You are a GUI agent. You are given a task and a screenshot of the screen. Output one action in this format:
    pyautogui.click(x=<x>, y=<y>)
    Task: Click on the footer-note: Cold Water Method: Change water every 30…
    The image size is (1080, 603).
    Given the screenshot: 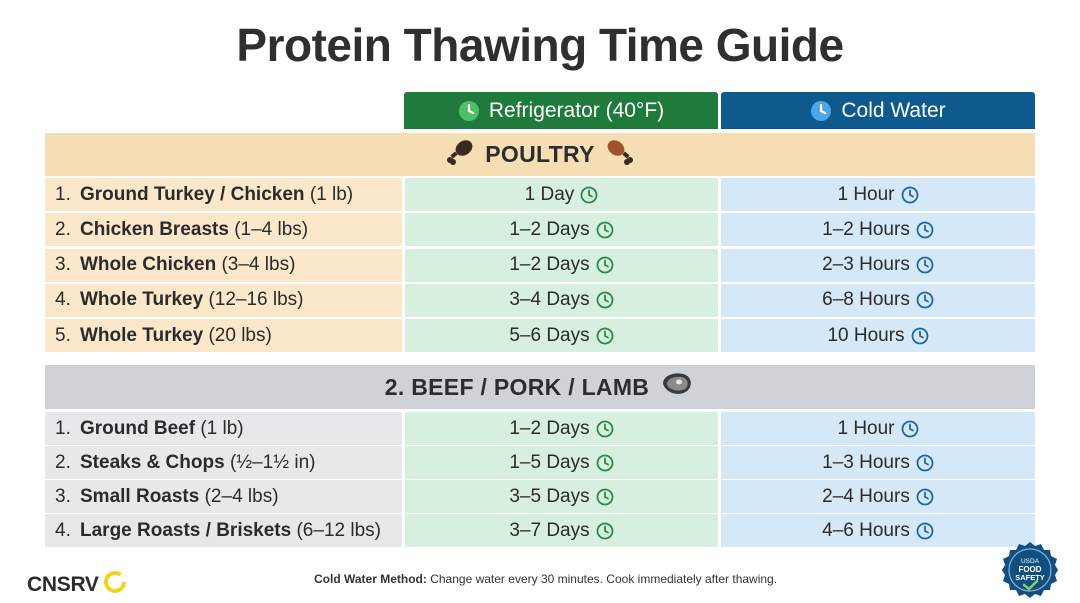 What is the action you would take?
    pyautogui.click(x=545, y=579)
    